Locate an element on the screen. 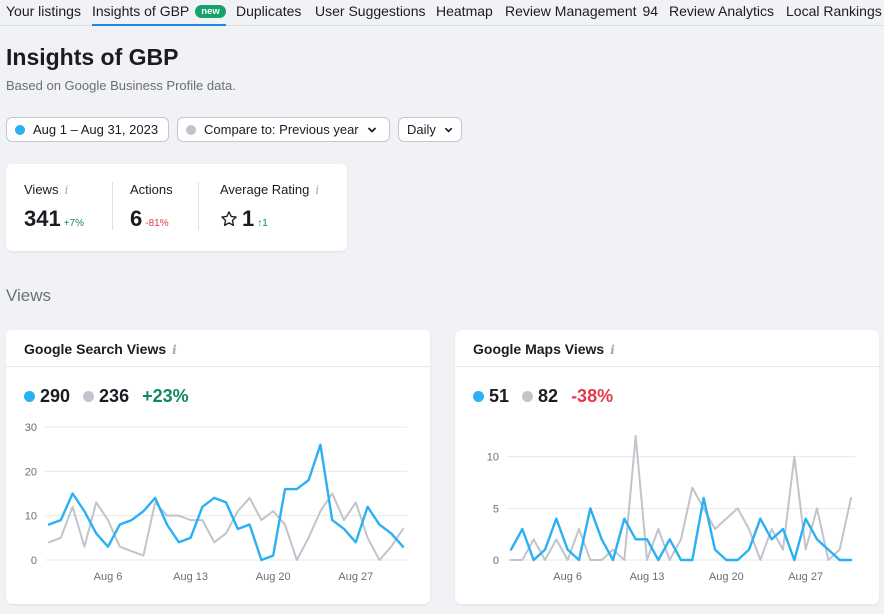 This screenshot has height=614, width=884. actions-value-row: 6 -81% is located at coordinates (149, 219).